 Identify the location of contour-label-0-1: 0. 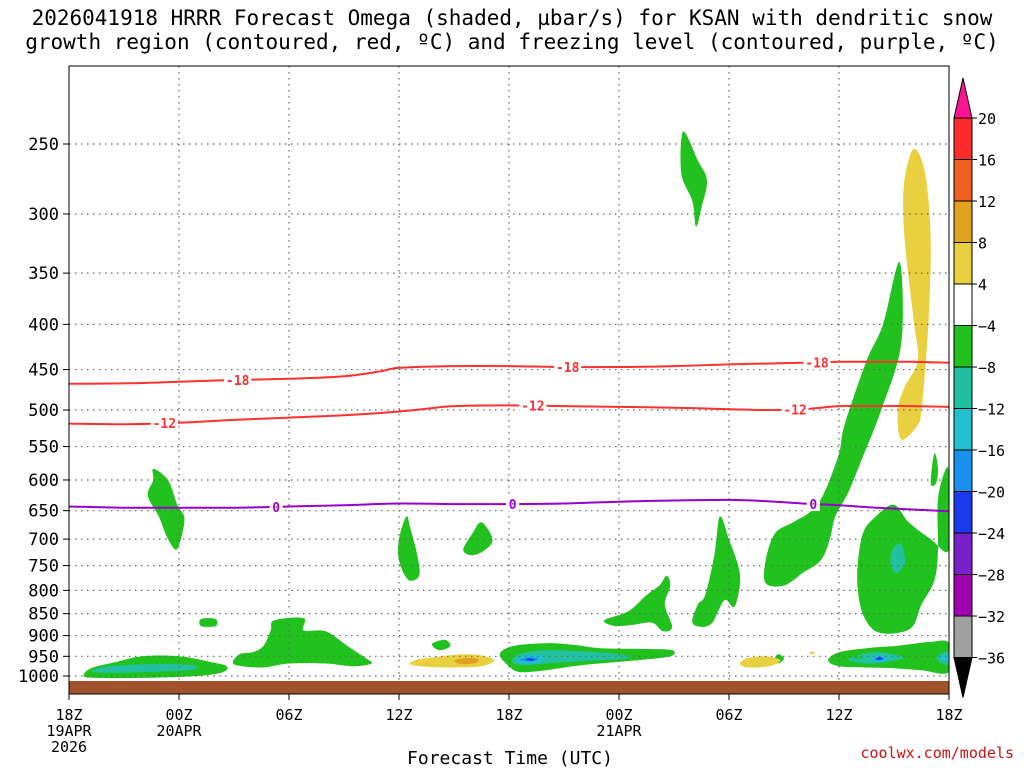
(513, 505).